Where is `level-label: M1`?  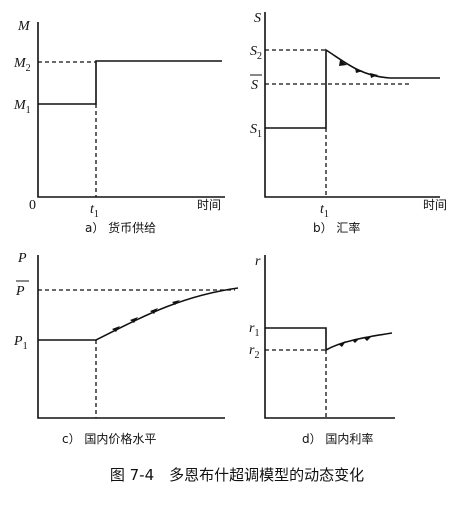 level-label: M1 is located at coordinates (22, 107).